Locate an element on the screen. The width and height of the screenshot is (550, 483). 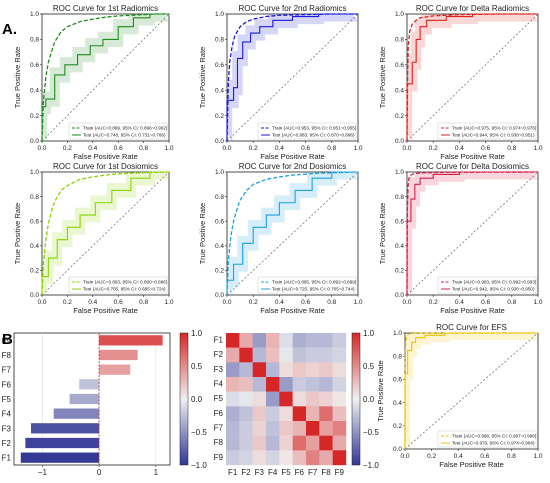
legend-entry: Train (AUC=0.895, 95% CI: 0.892~0.899) is located at coordinates (314, 282).